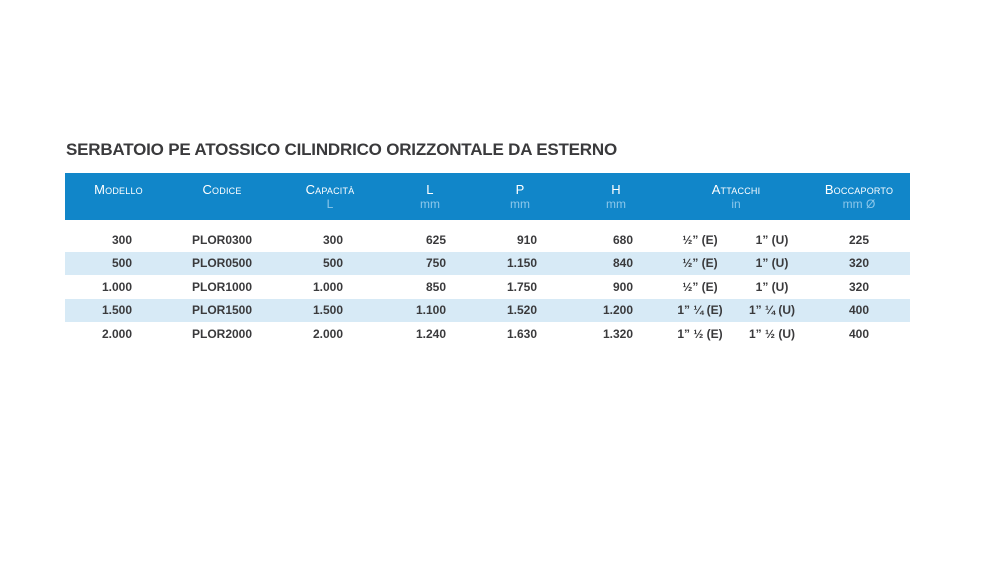  What do you see at coordinates (520, 189) in the screenshot?
I see `column-header-label: P` at bounding box center [520, 189].